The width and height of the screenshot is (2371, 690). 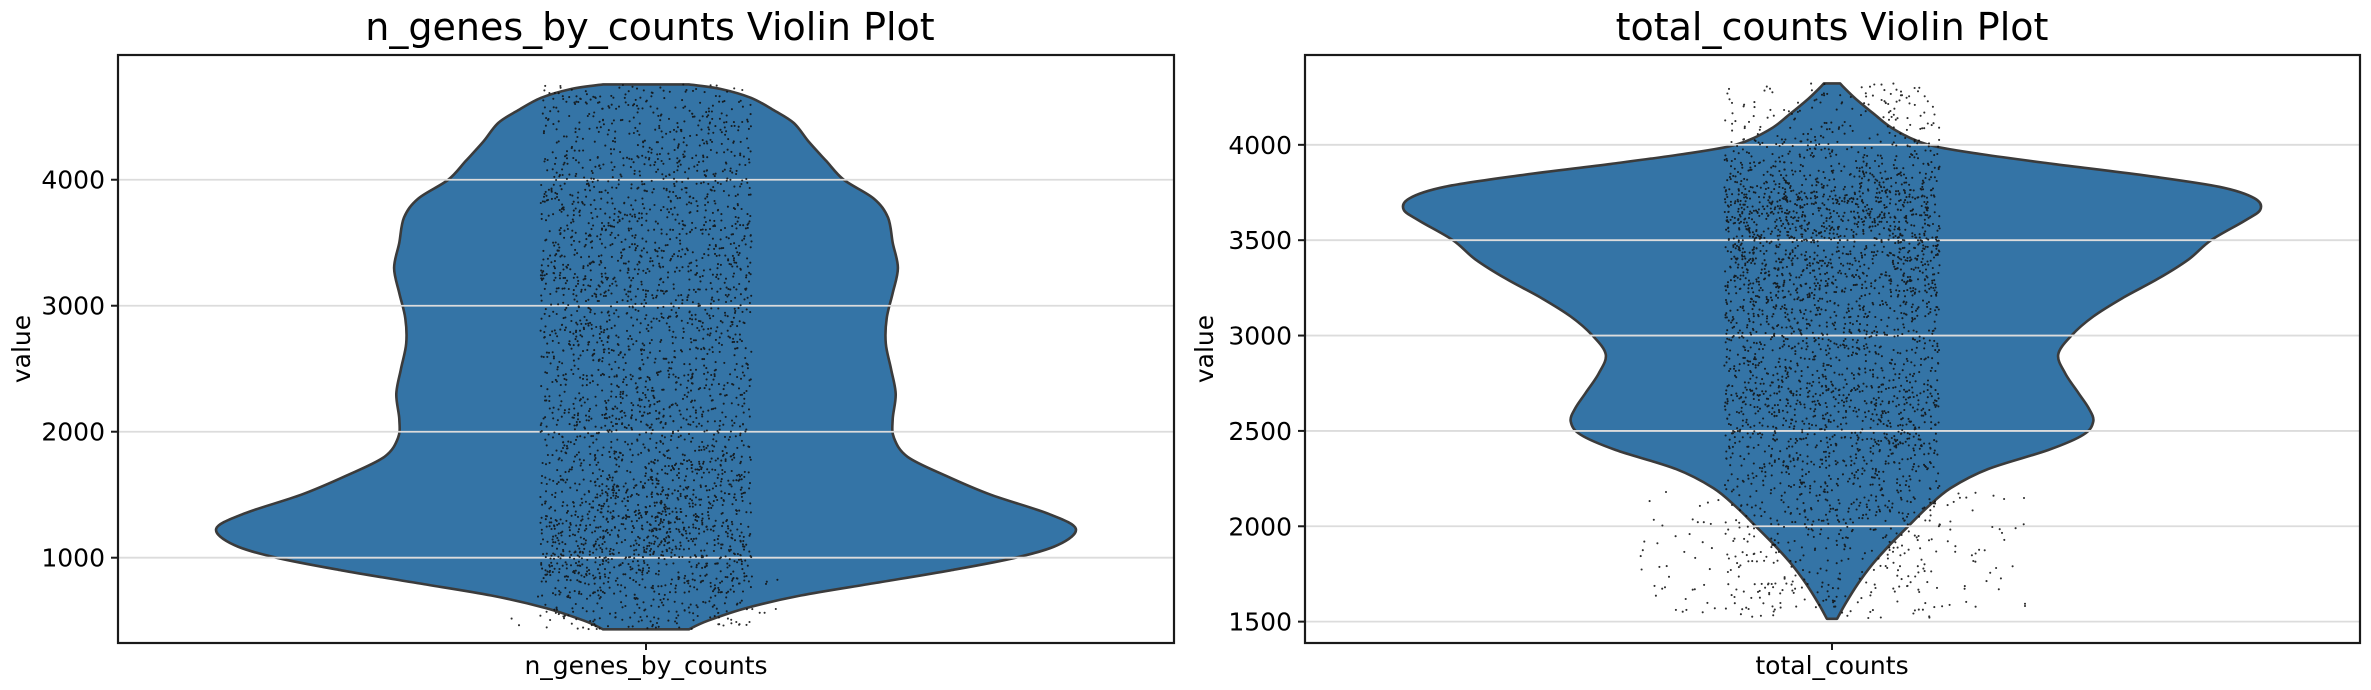 I want to click on jitter-points-left, so click(x=644, y=357).